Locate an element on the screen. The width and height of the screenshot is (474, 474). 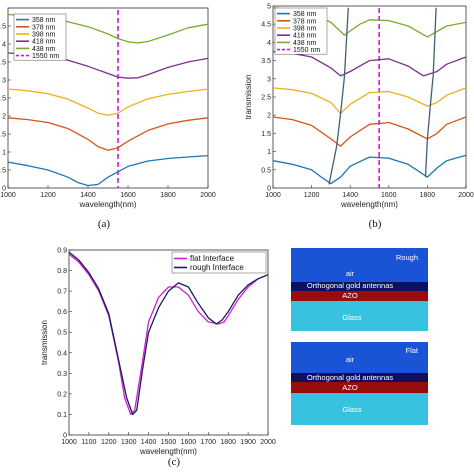
legend-entry: 1550 nm is located at coordinates (306, 50).